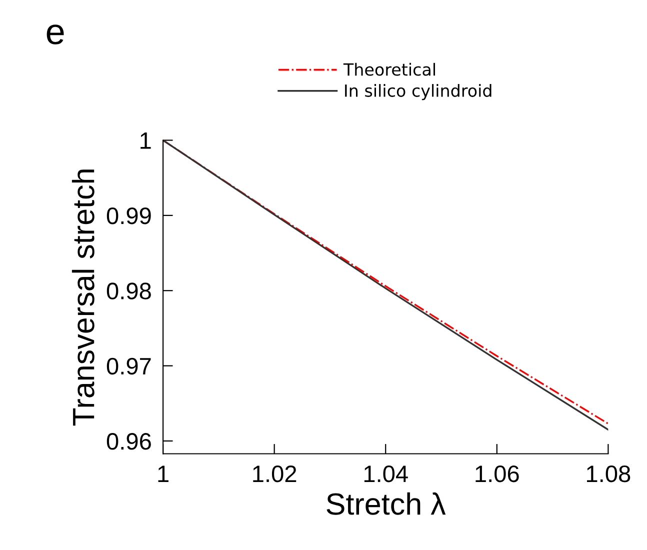  Describe the element at coordinates (418, 92) in the screenshot. I see `legend-label: In silico cylindroid` at that location.